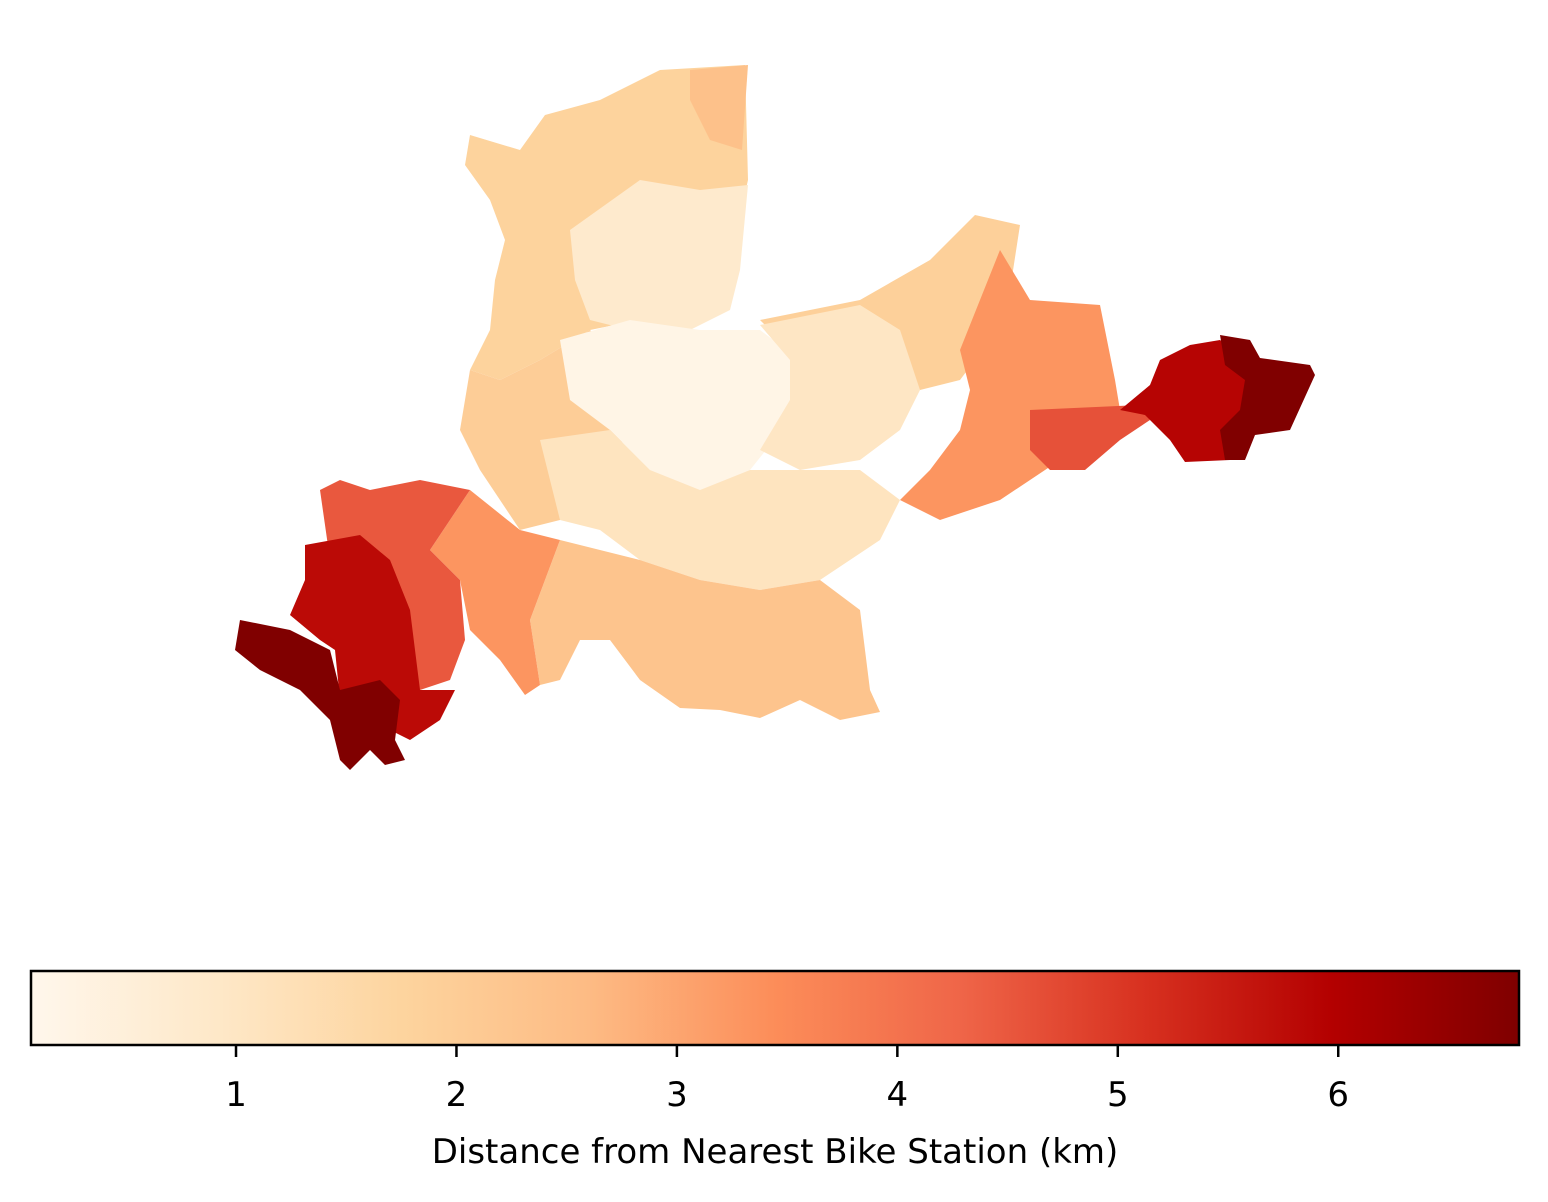  Describe the element at coordinates (898, 1095) in the screenshot. I see `colorbar-tick-label: 4` at that location.